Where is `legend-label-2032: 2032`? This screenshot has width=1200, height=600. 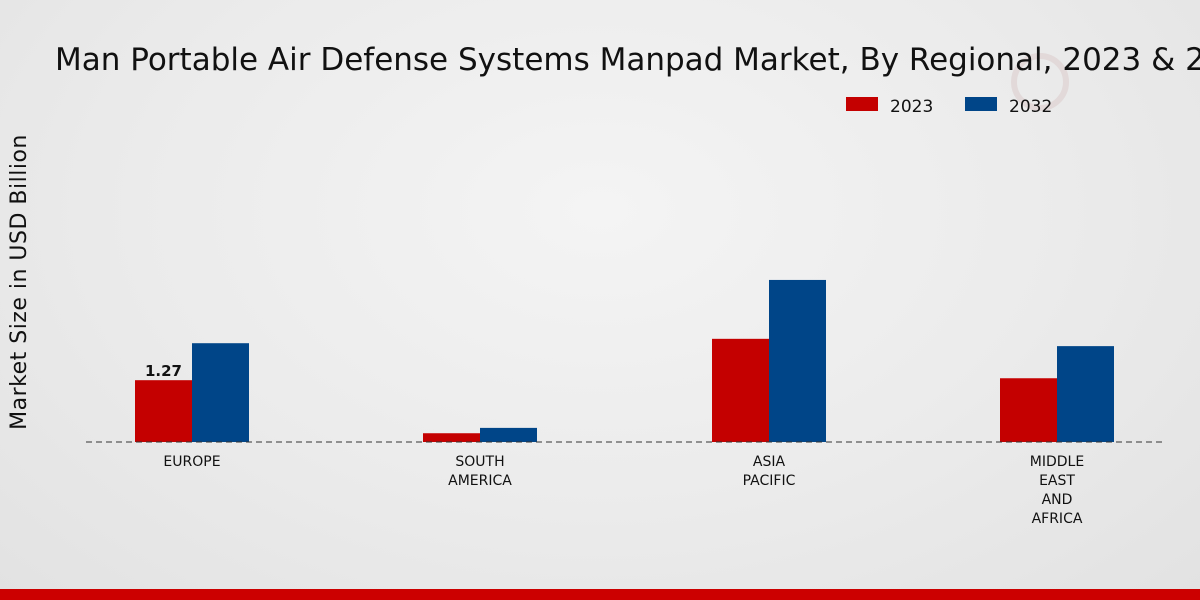 legend-label-2032: 2032 is located at coordinates (1030, 107).